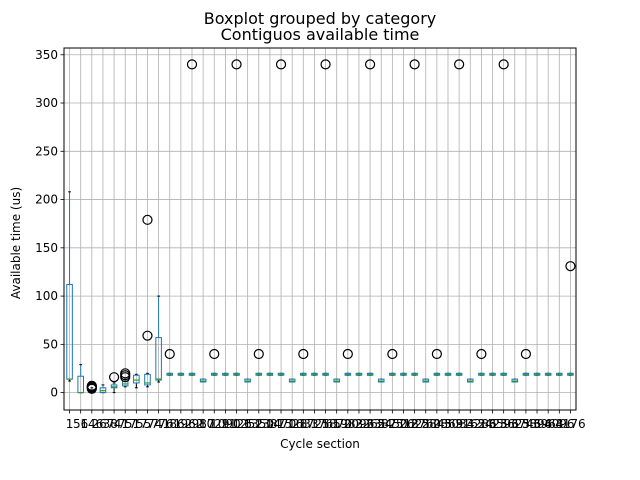 The height and width of the screenshot is (480, 640). Describe the element at coordinates (392, 424) in the screenshot. I see `x-tick-label: 2450` at that location.